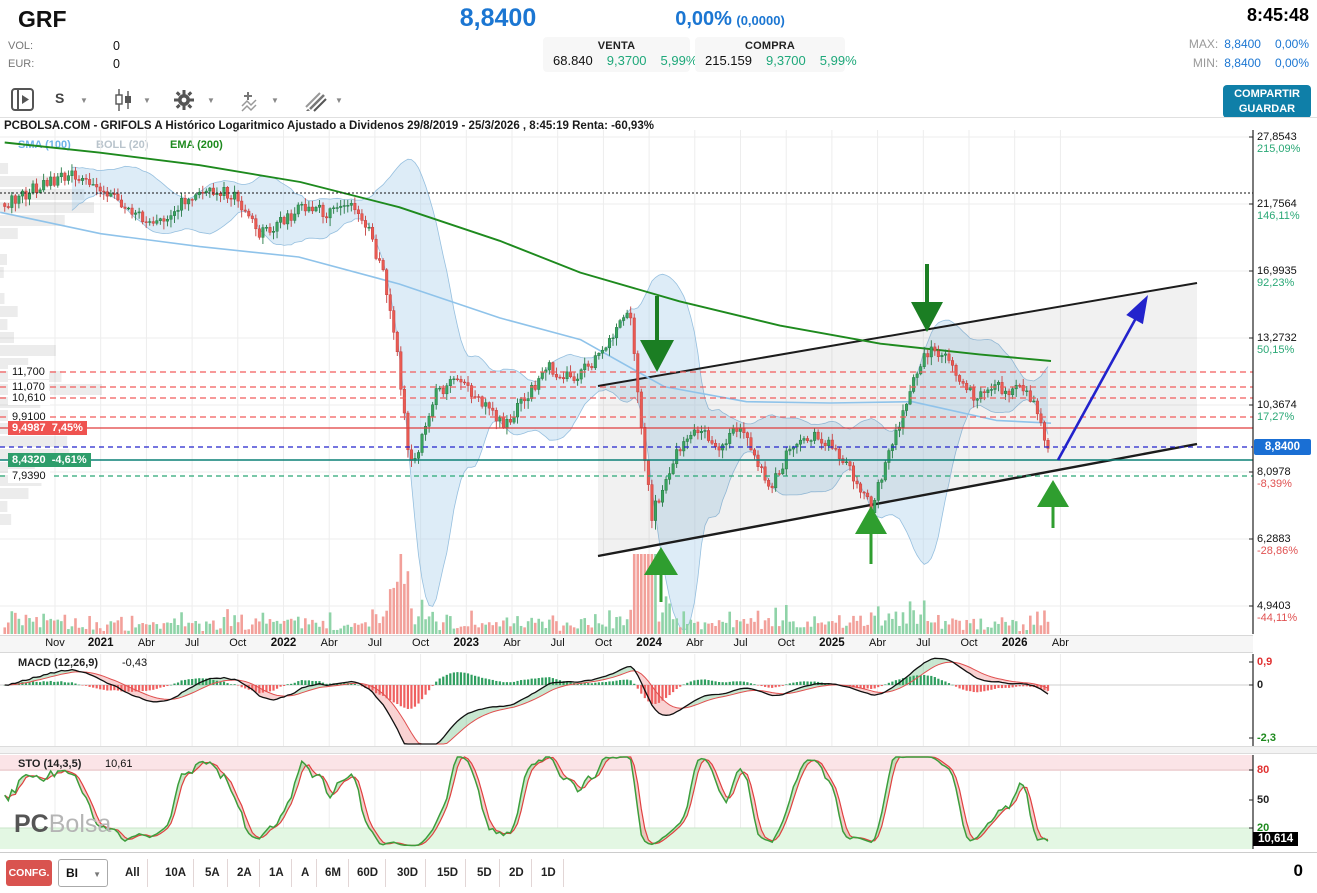  I want to click on eur-label: EUR:, so click(21, 64).